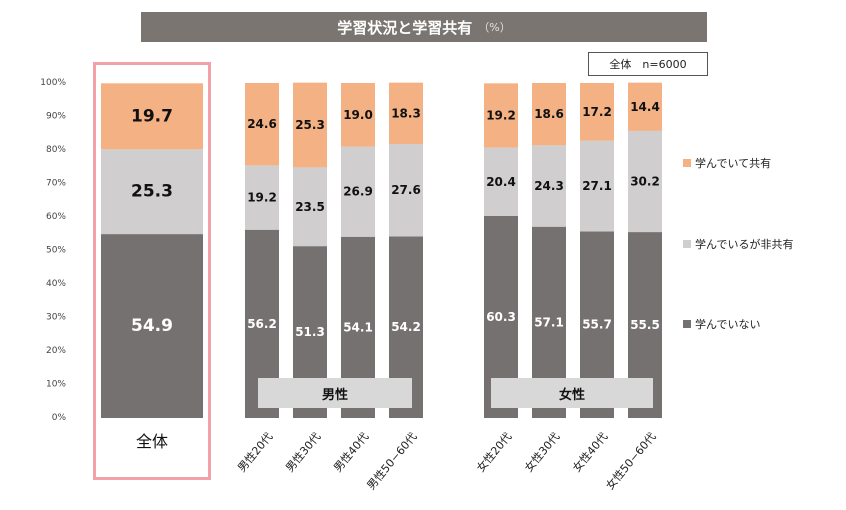 The image size is (846, 510). Describe the element at coordinates (549, 322) in the screenshot. I see `data-label: 57.1` at that location.